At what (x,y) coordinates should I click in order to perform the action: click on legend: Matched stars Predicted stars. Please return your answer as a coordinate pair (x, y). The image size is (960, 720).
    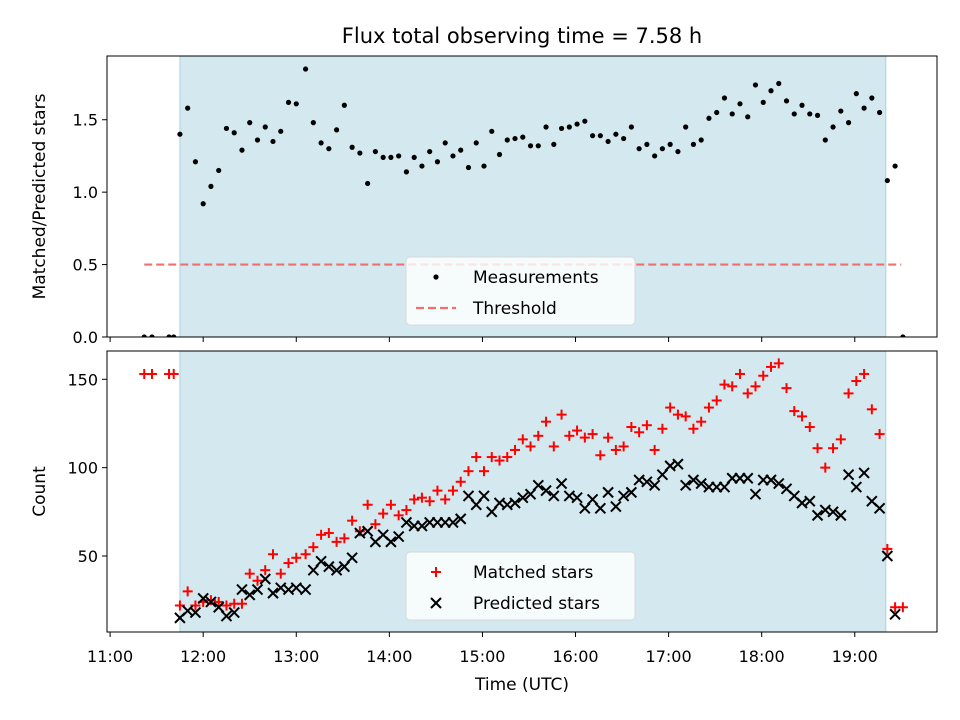
    Looking at the image, I should click on (520, 586).